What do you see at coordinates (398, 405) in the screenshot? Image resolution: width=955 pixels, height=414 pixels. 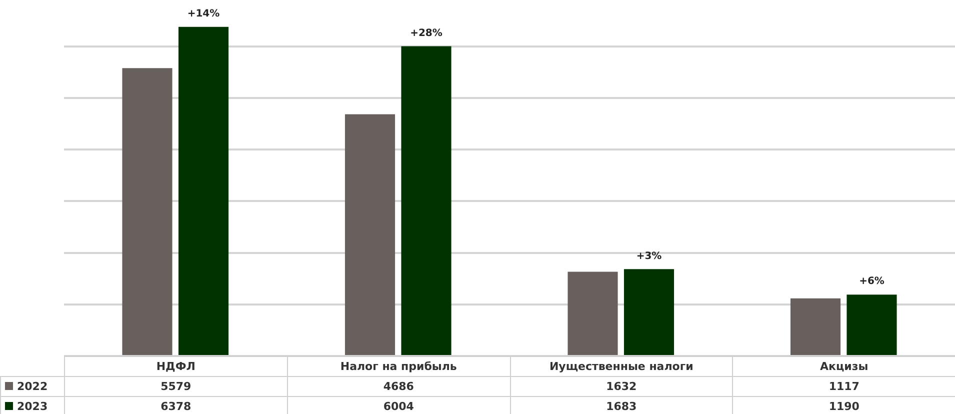 I see `data-label: 6004` at bounding box center [398, 405].